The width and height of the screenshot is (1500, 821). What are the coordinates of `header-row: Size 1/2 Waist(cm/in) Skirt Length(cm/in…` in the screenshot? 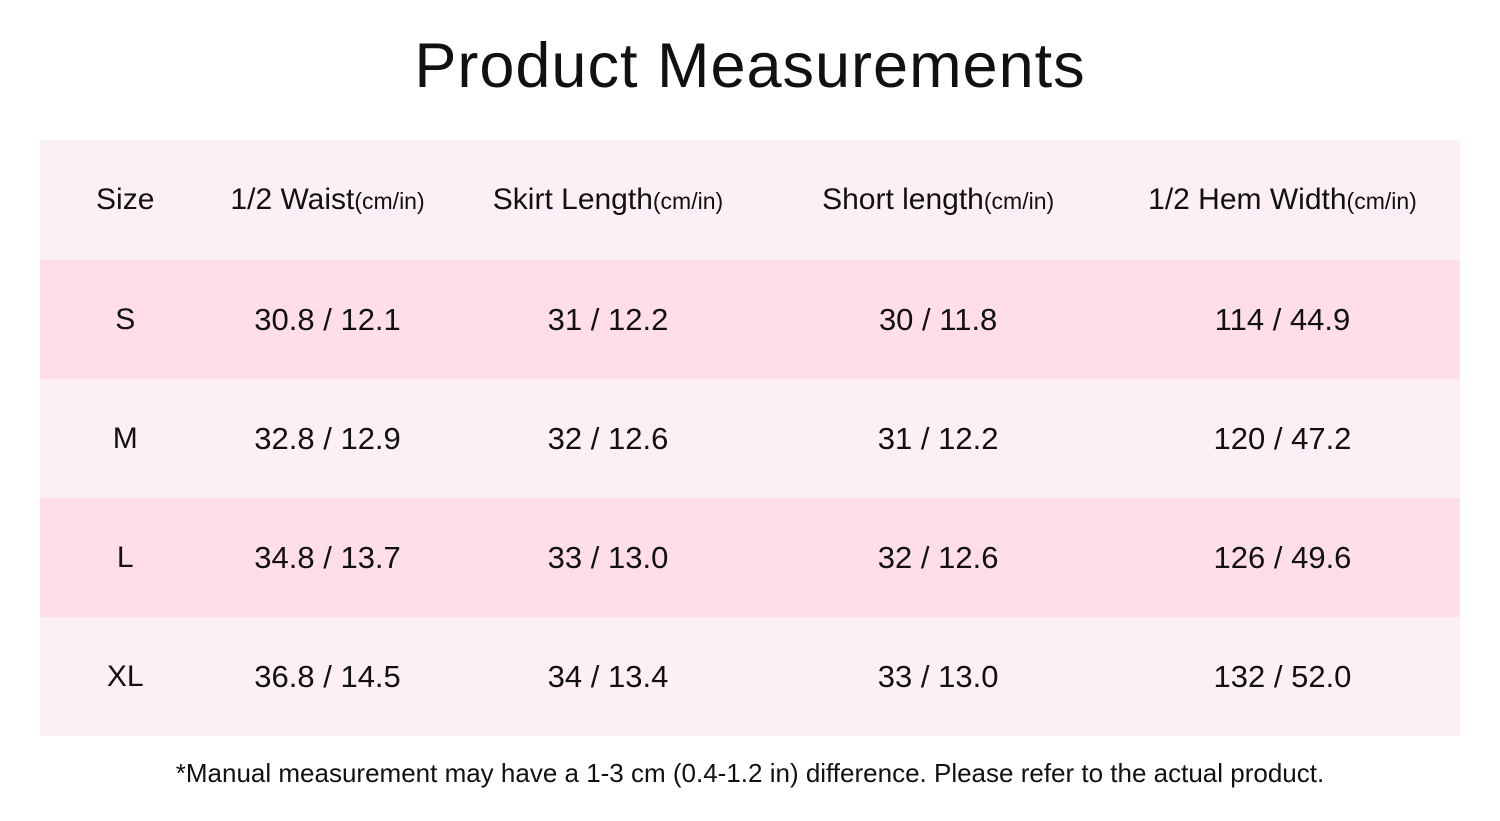 It's located at (750, 200).